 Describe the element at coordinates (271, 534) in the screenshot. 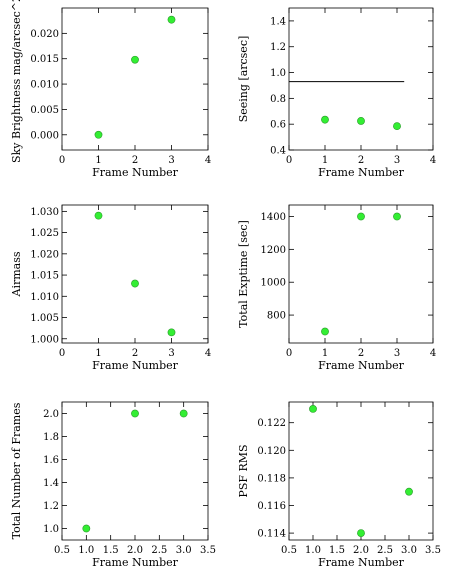

I see `y-tick-label: 0.114` at that location.